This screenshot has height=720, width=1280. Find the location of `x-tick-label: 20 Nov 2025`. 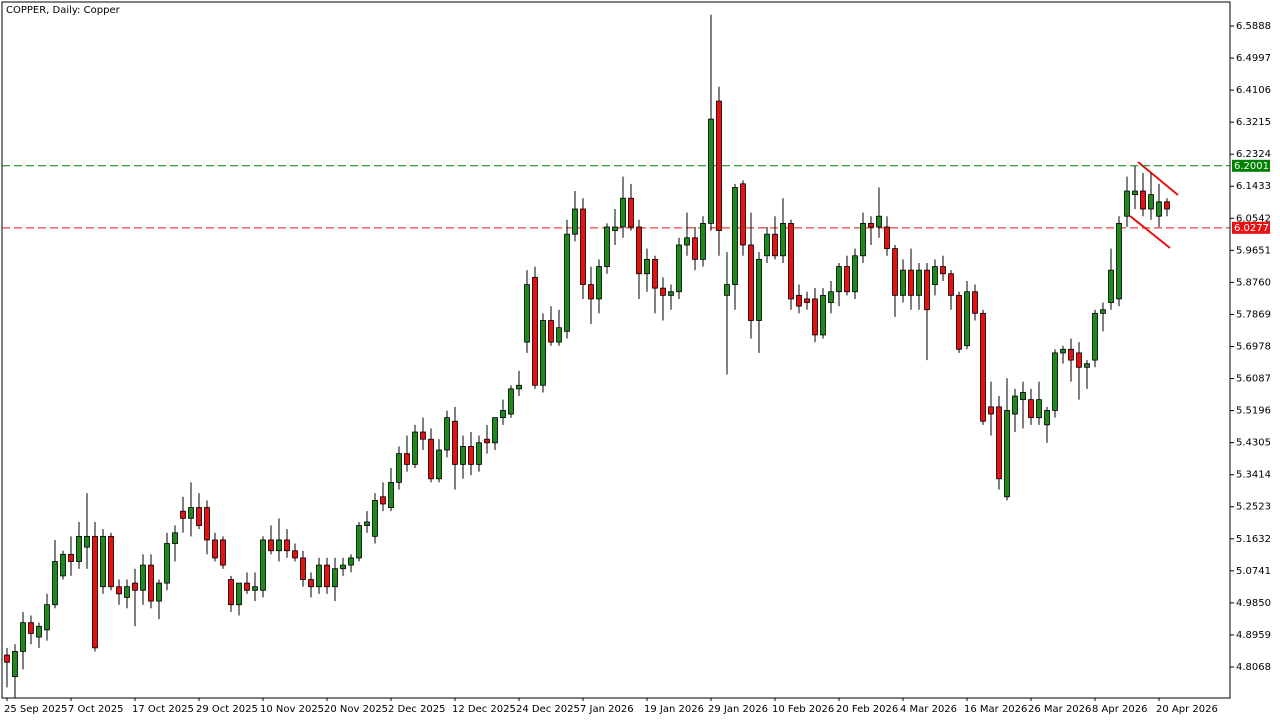

x-tick-label: 20 Nov 2025 is located at coordinates (356, 709).